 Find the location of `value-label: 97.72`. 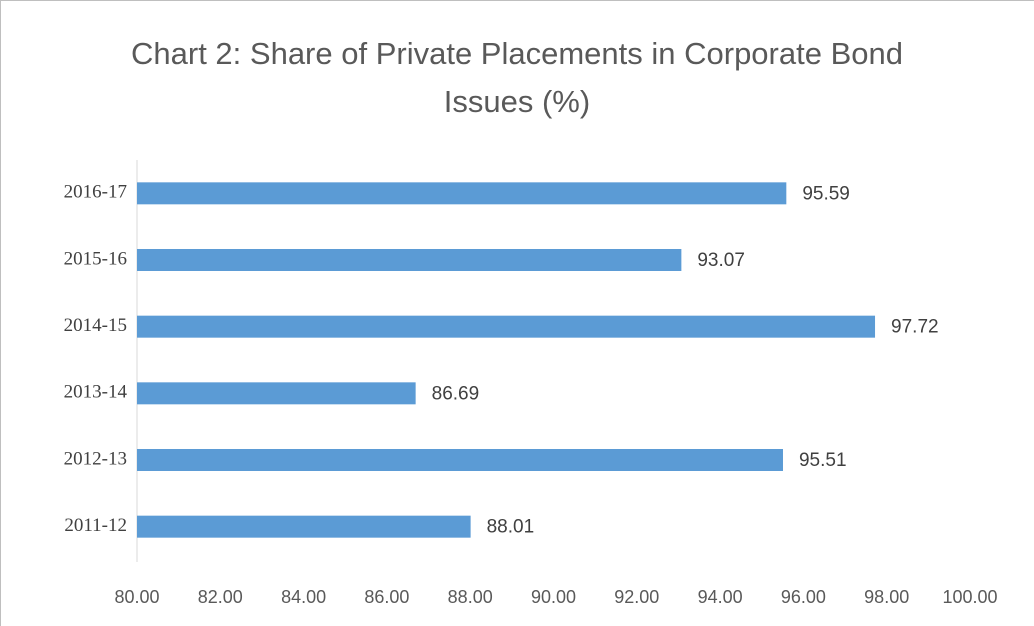

value-label: 97.72 is located at coordinates (915, 327).